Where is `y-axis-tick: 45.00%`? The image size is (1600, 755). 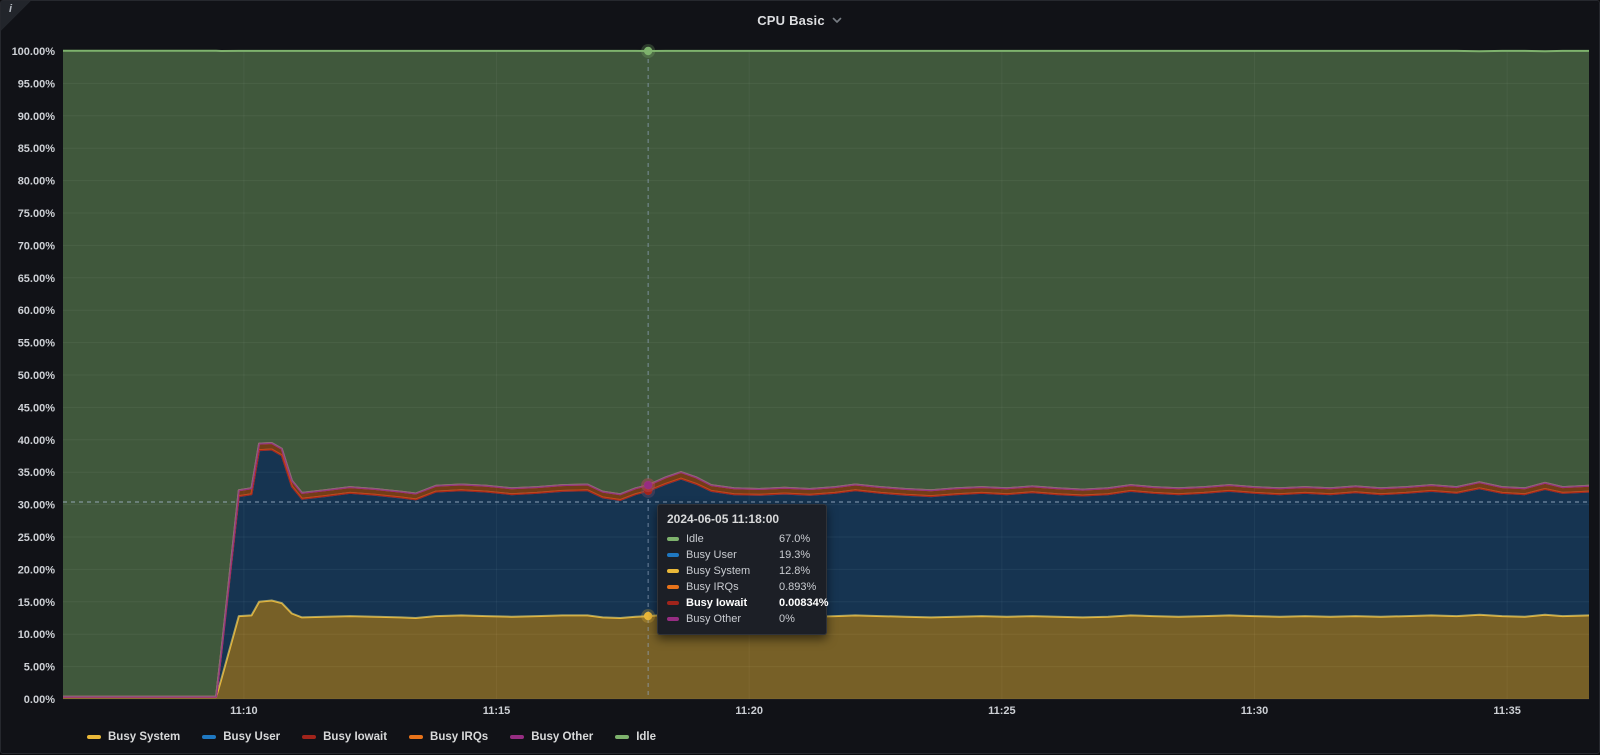
y-axis-tick: 45.00% is located at coordinates (37, 408).